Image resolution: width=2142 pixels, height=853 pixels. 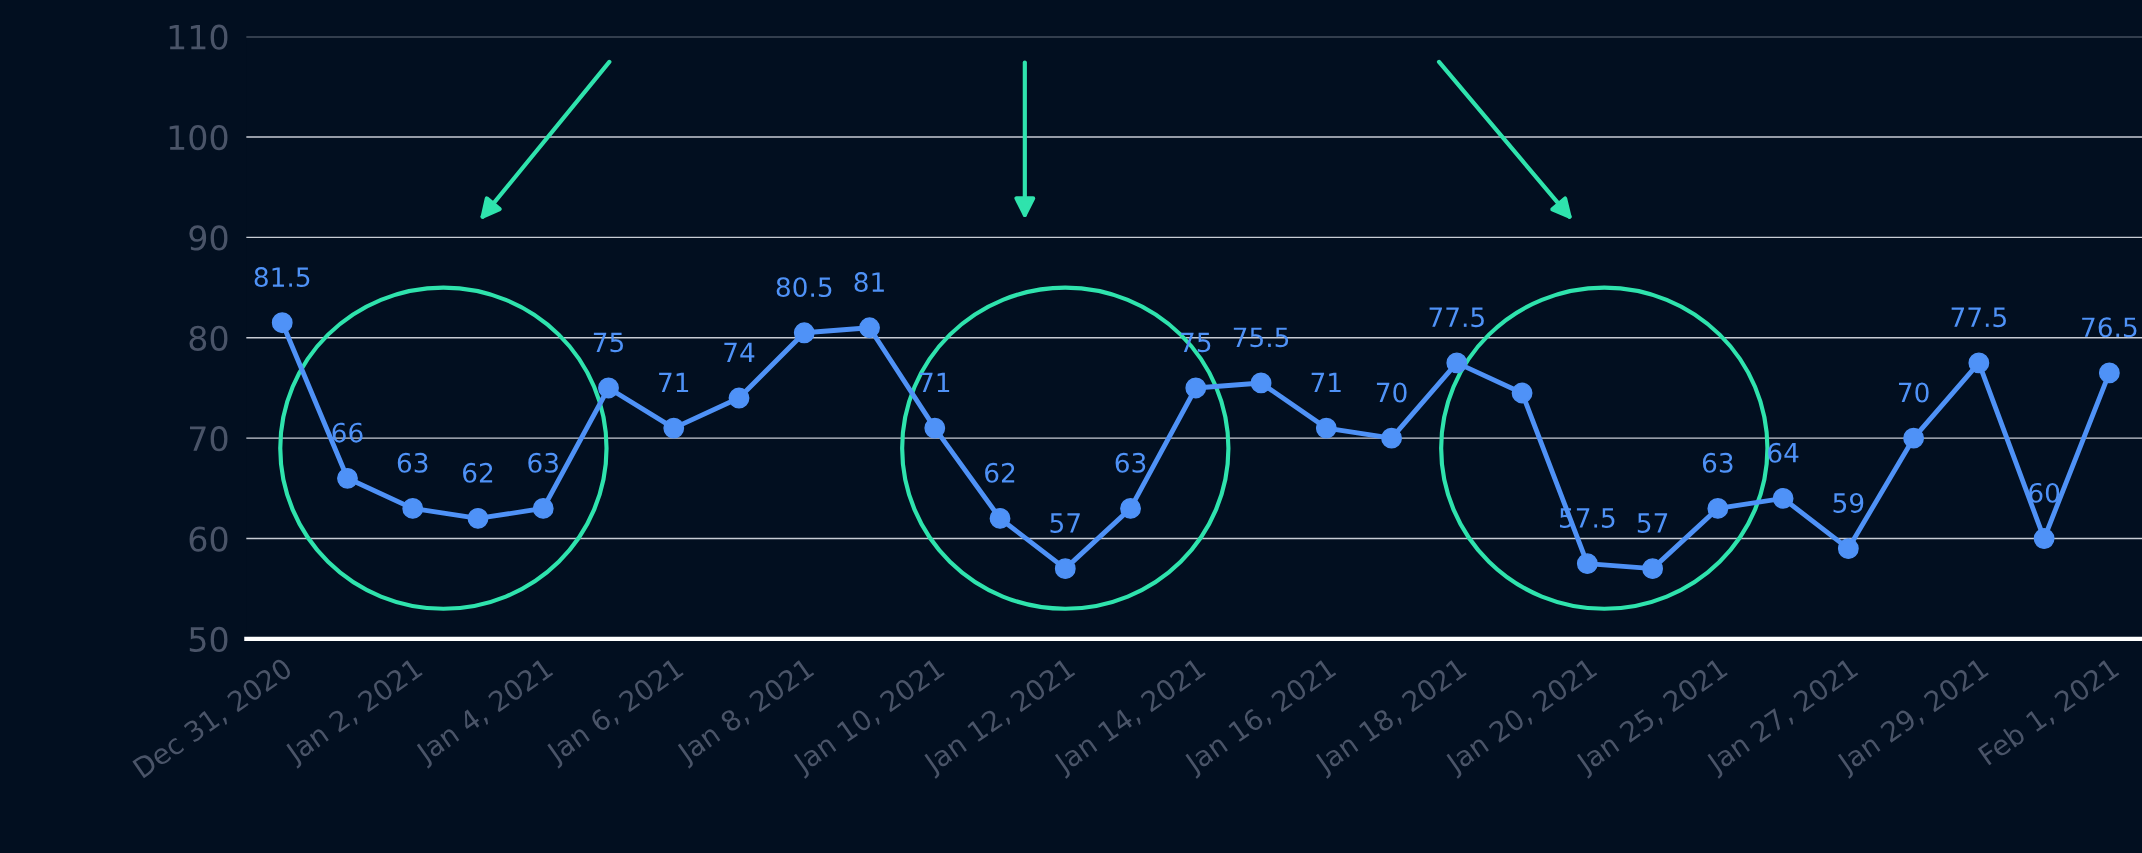 What do you see at coordinates (198, 137) in the screenshot?
I see `y-tick-label: 100` at bounding box center [198, 137].